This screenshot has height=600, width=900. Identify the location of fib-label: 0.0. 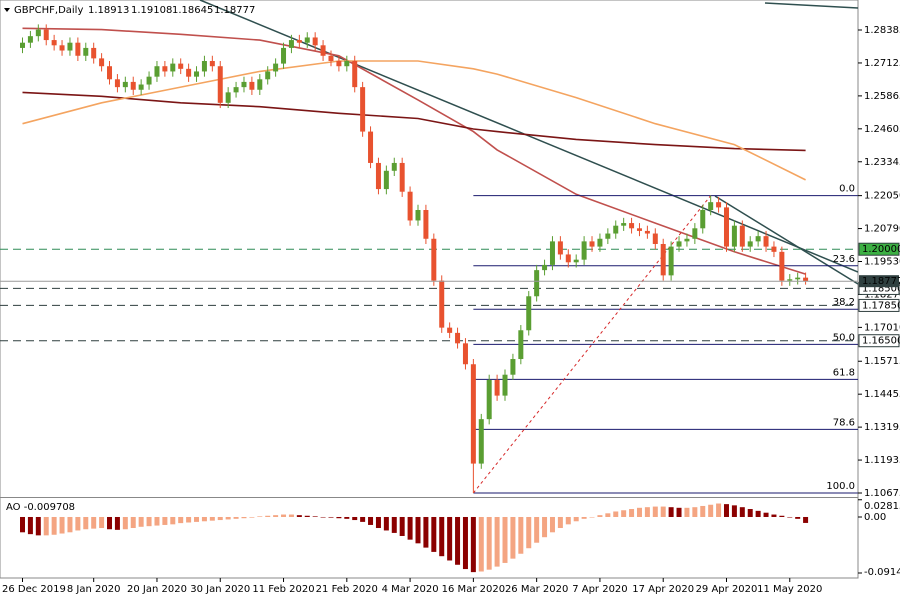
(847, 189).